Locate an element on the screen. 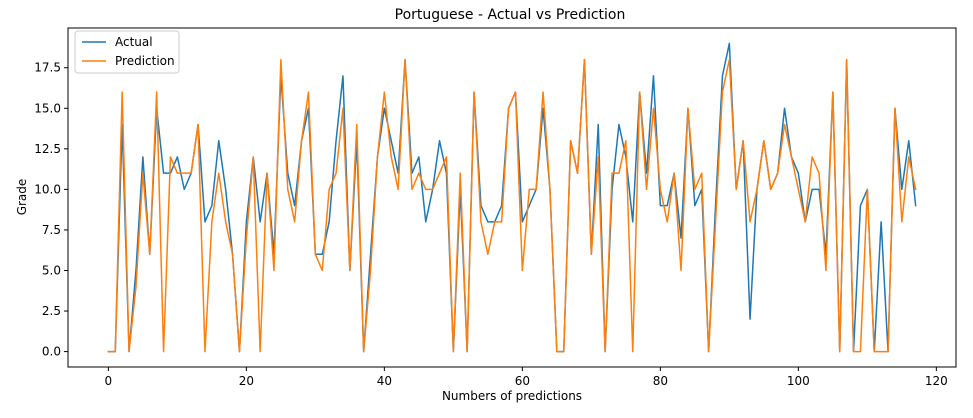 This screenshot has height=418, width=973. legend: Actual Prediction is located at coordinates (127, 52).